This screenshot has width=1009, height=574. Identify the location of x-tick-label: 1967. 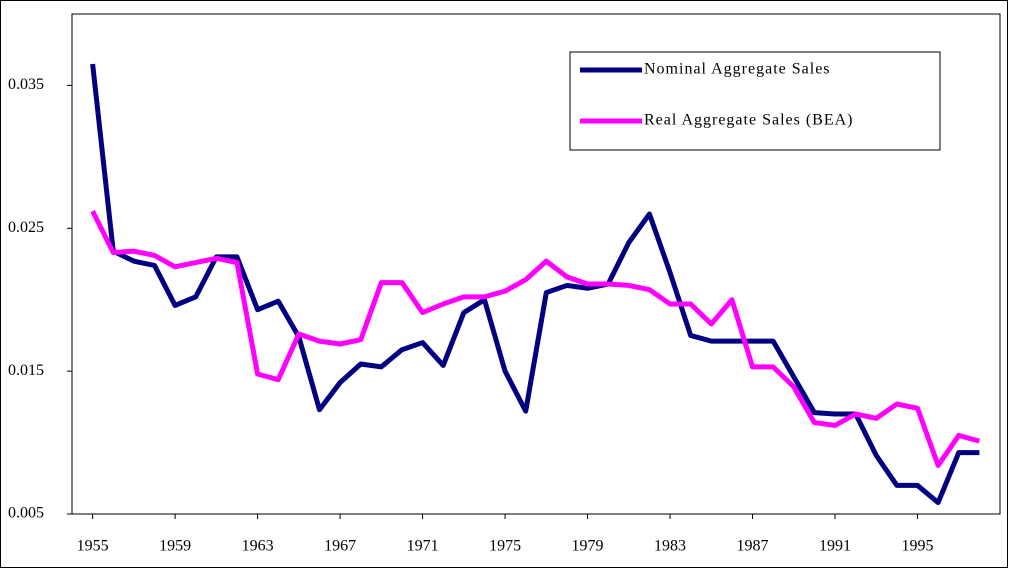
(340, 546).